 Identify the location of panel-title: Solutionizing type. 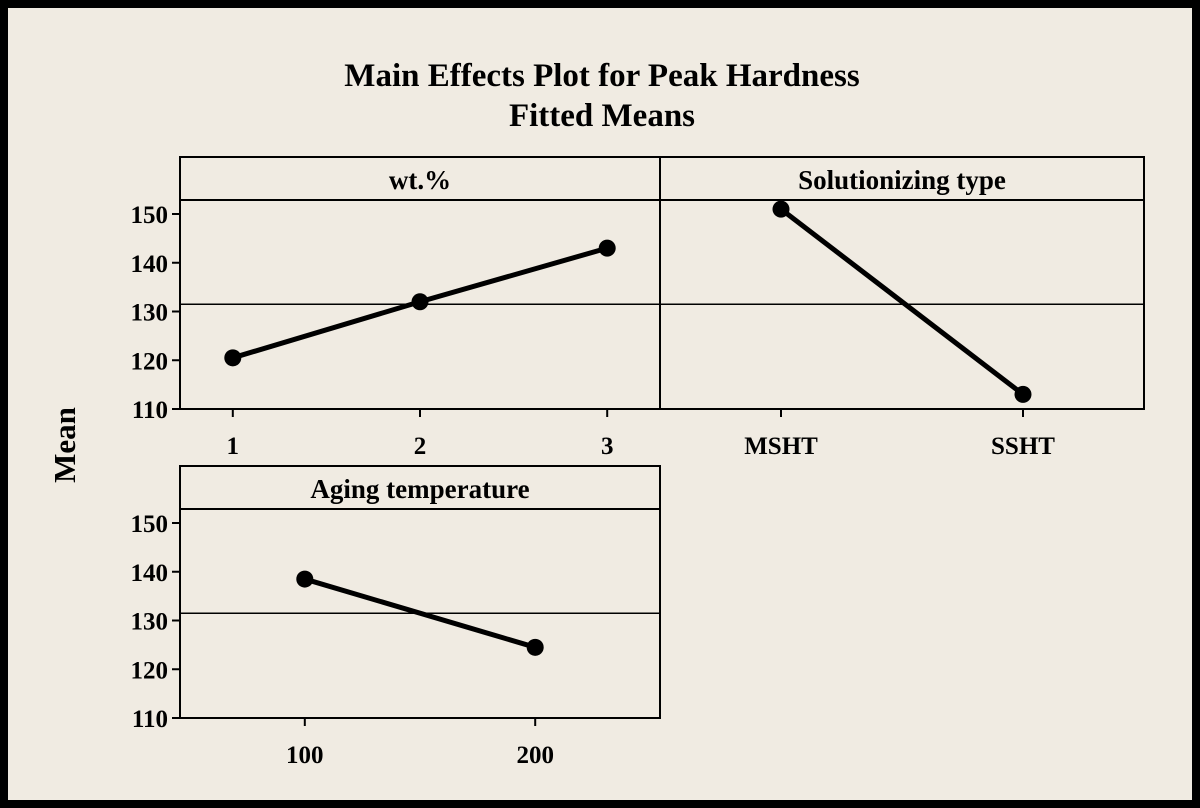
(902, 180).